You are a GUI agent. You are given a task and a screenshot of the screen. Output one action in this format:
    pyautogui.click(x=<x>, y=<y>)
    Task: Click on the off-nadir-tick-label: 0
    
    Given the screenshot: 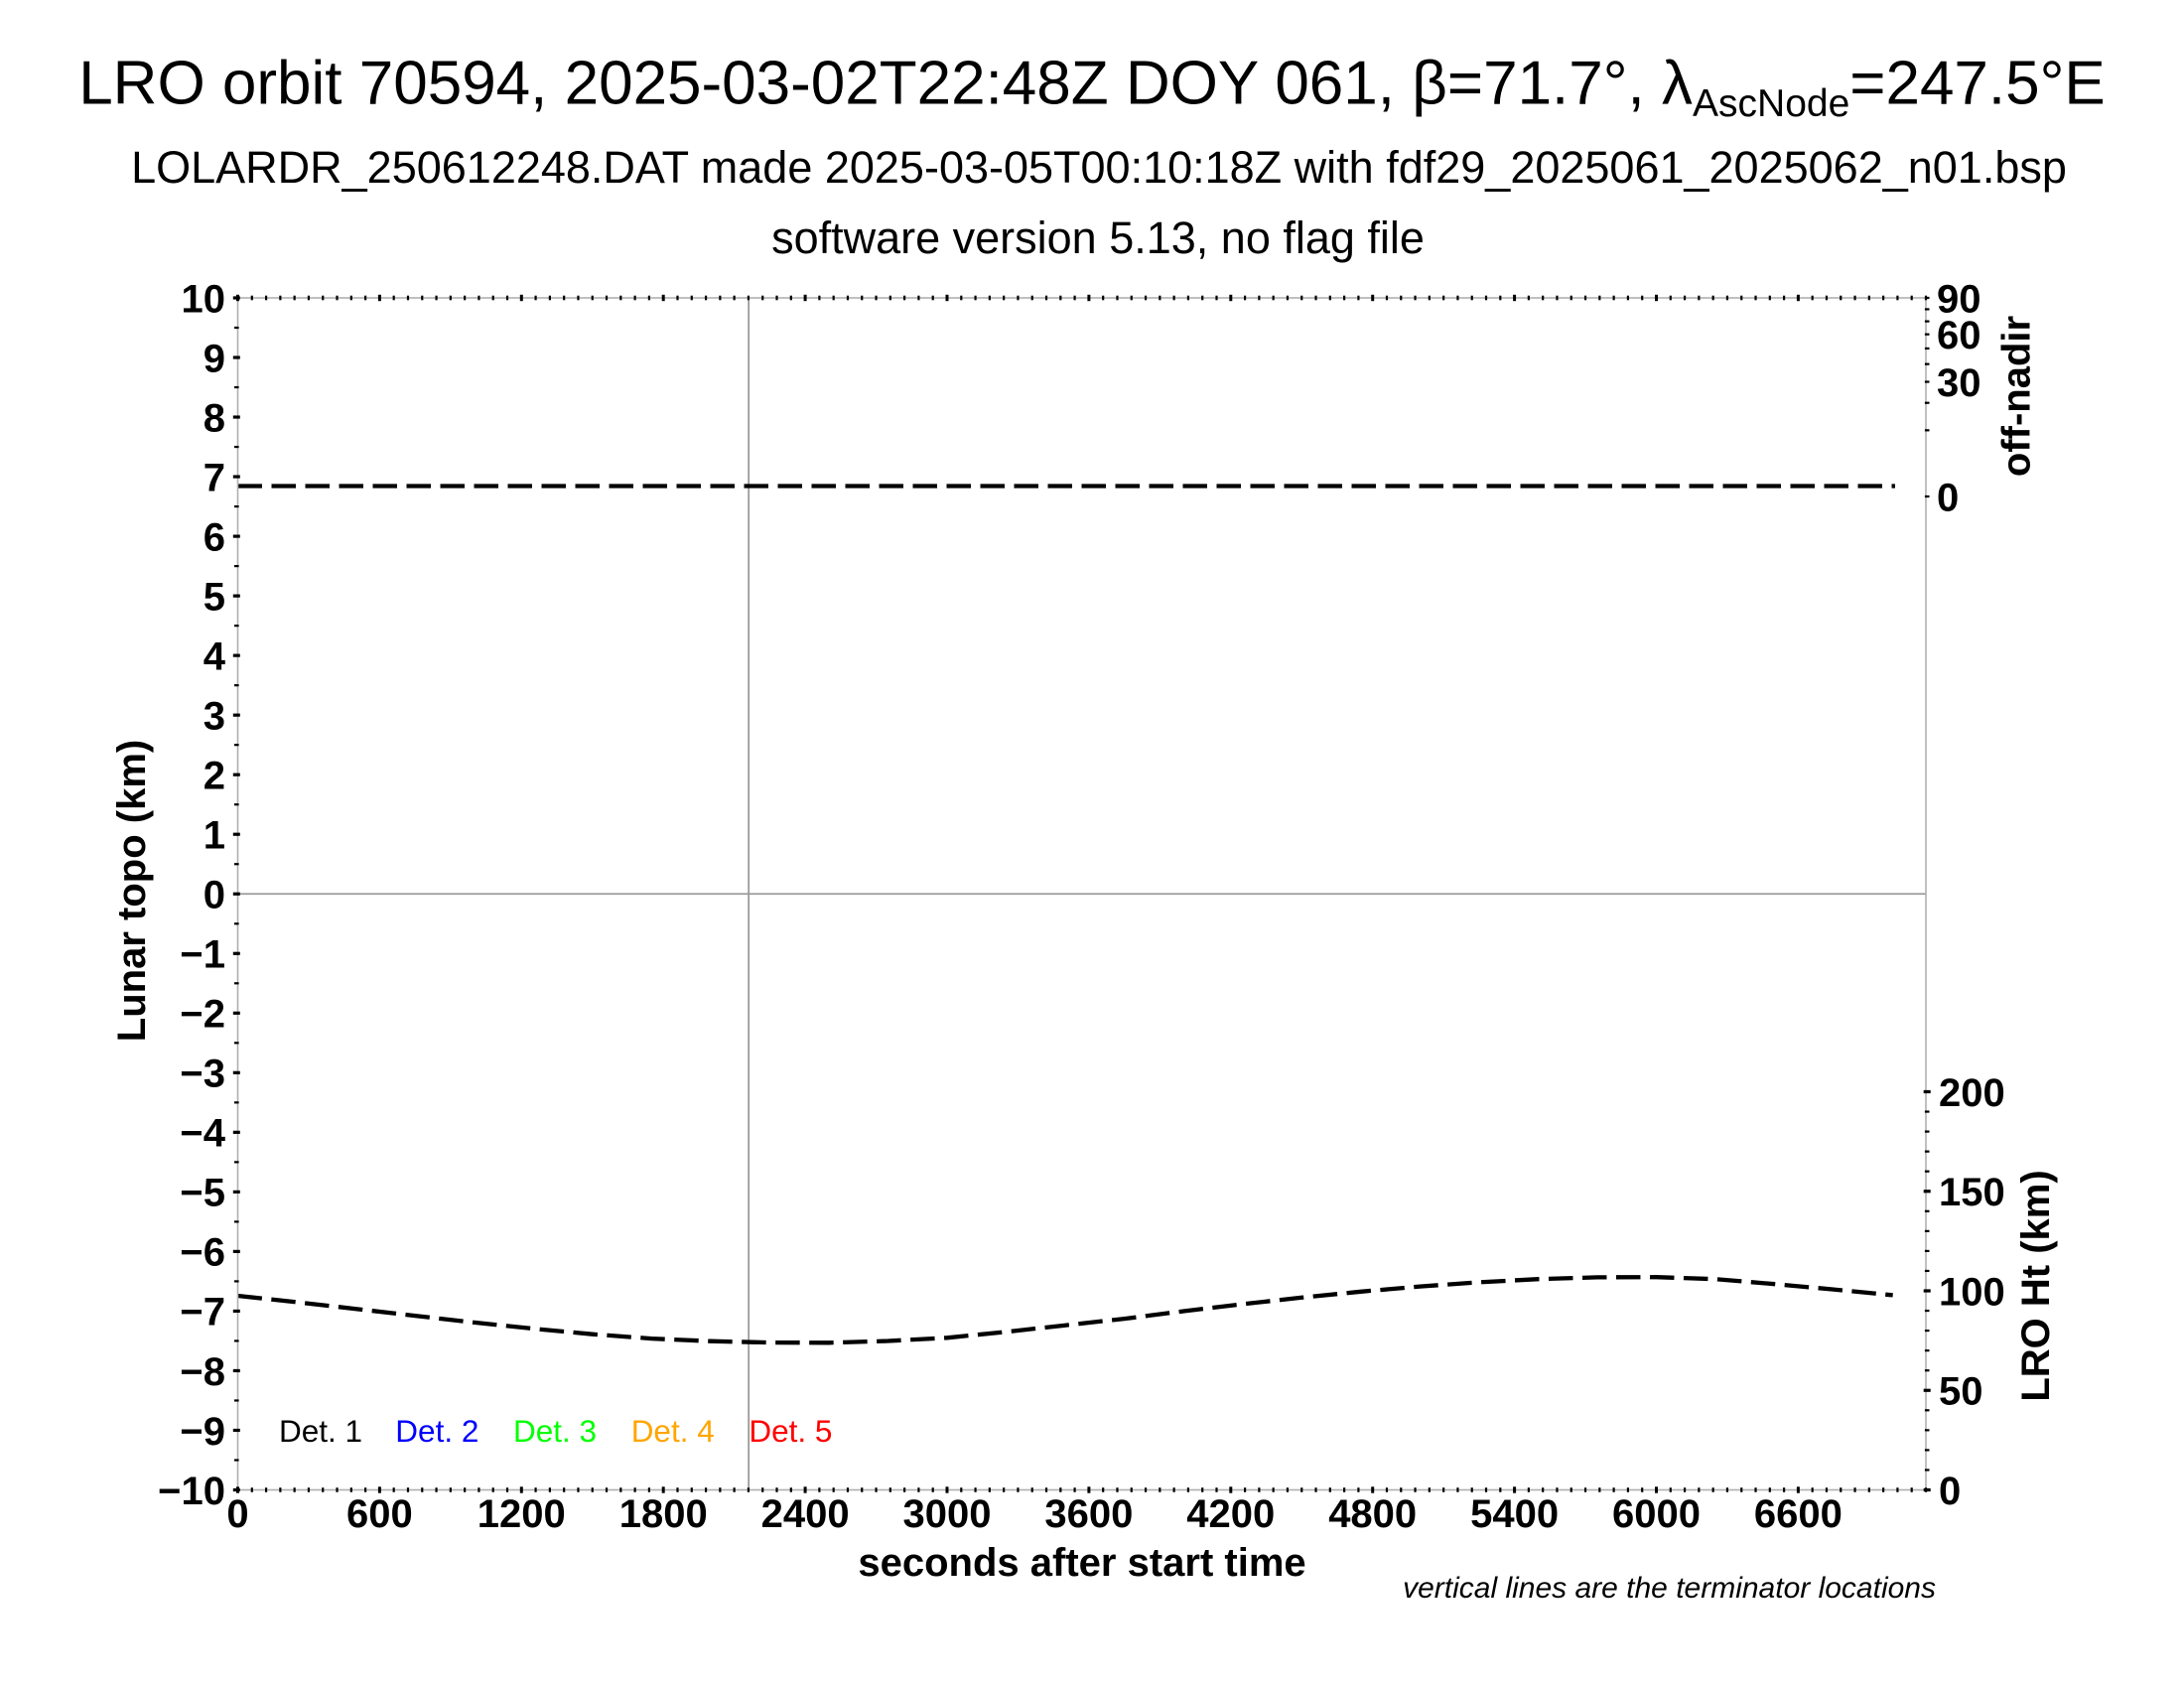 What is the action you would take?
    pyautogui.click(x=1948, y=497)
    